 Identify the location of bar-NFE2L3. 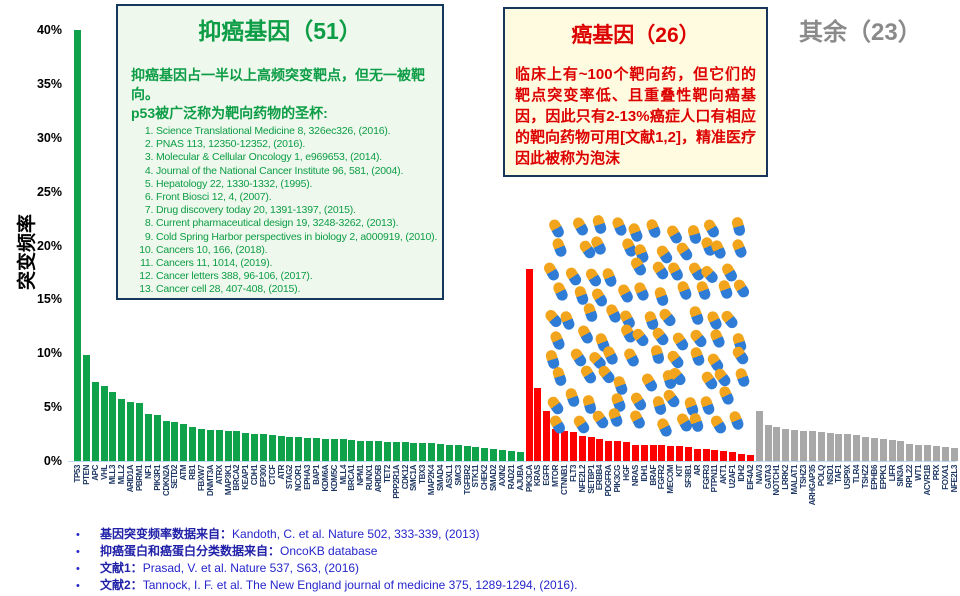
(954, 454).